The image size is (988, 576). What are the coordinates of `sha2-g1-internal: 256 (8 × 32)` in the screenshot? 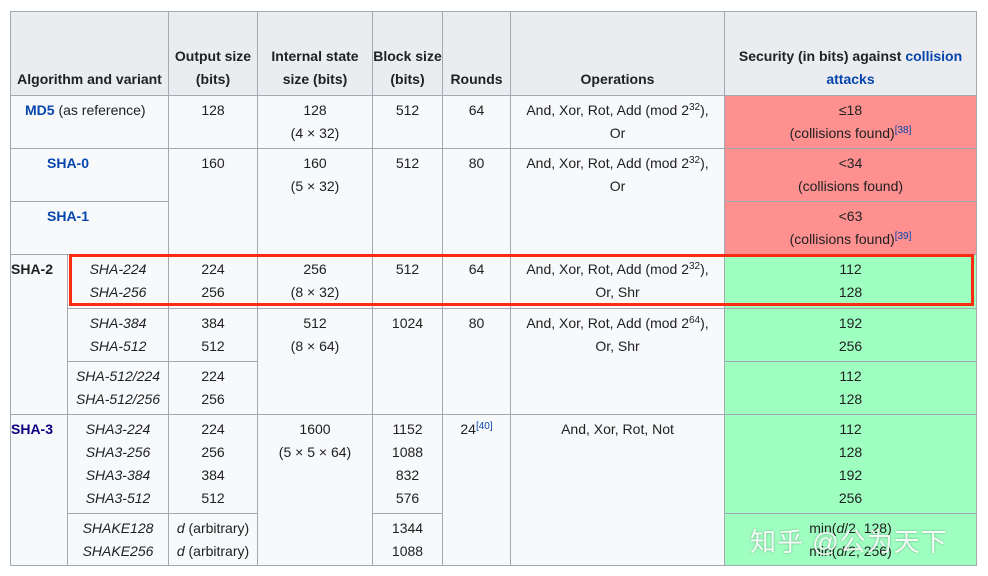 It's located at (315, 281).